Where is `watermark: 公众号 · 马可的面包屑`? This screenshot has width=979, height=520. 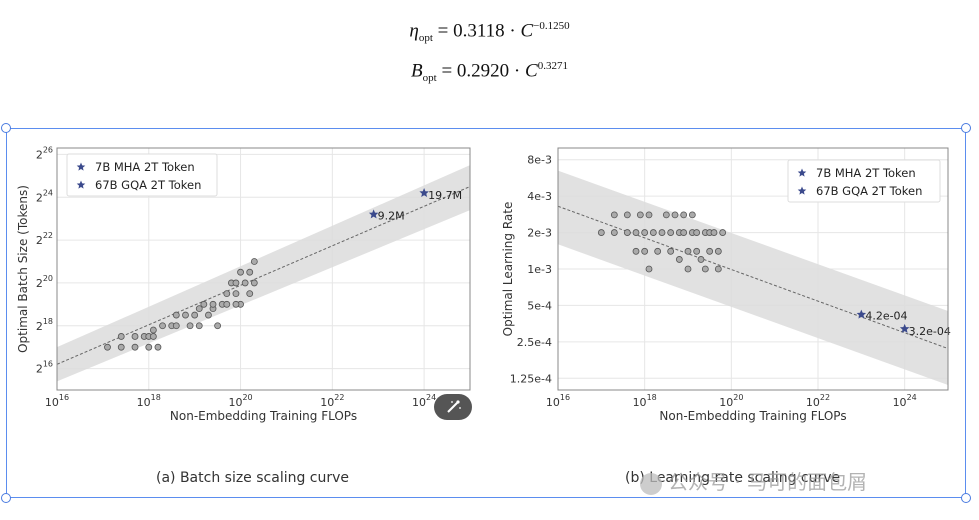
watermark: 公众号 · 马可的面包屑 is located at coordinates (753, 480).